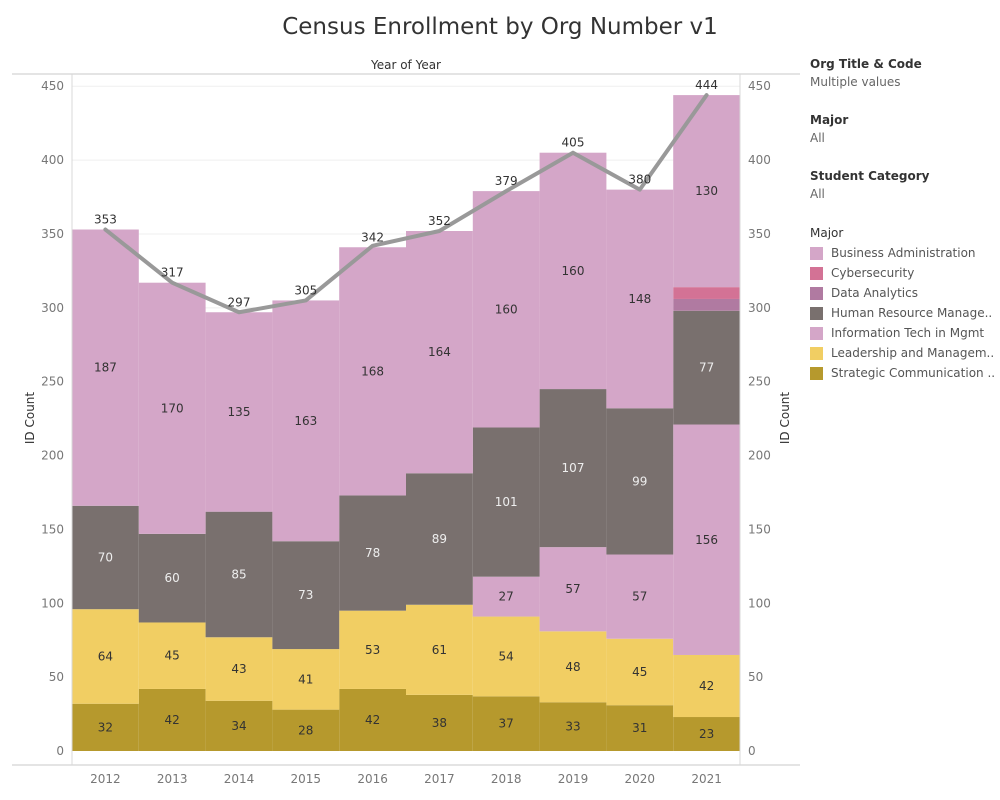 The image size is (1000, 800). I want to click on legend-item: Leadership and Managem.., so click(902, 353).